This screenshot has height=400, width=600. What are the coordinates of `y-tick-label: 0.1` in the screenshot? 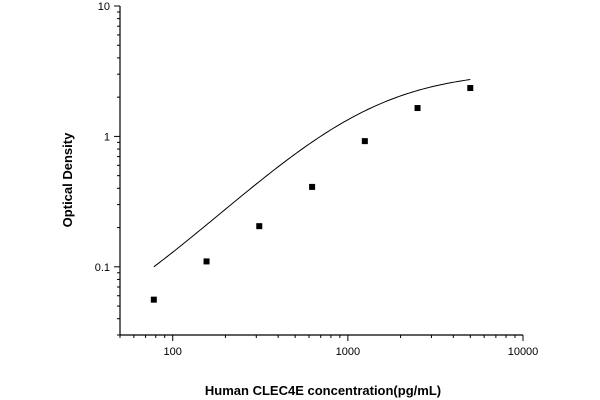 It's located at (102, 268).